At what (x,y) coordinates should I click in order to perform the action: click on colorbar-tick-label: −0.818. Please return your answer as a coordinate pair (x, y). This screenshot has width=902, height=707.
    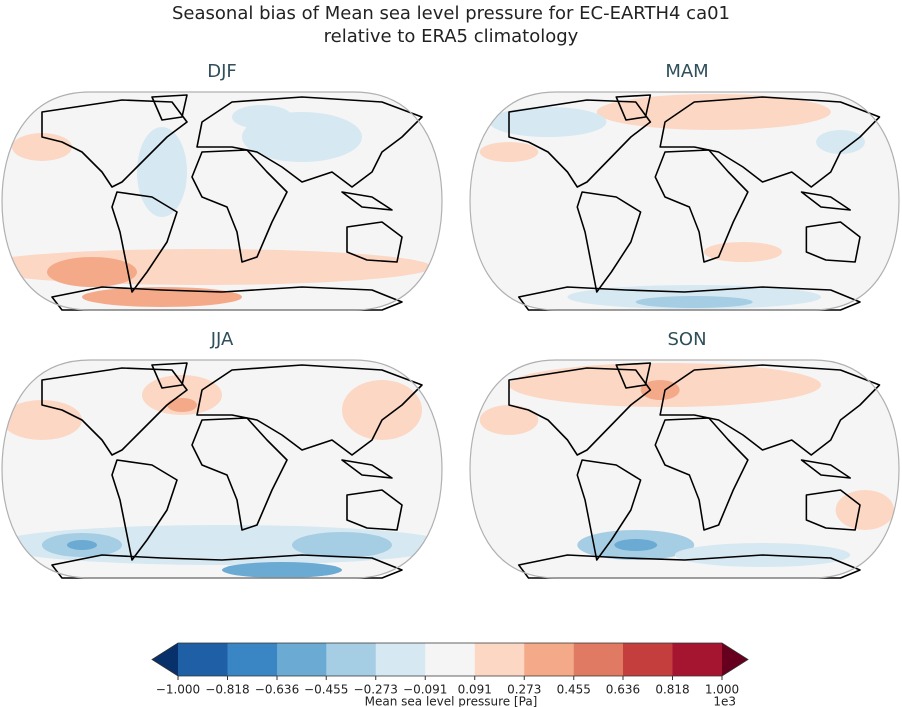
    Looking at the image, I should click on (227, 690).